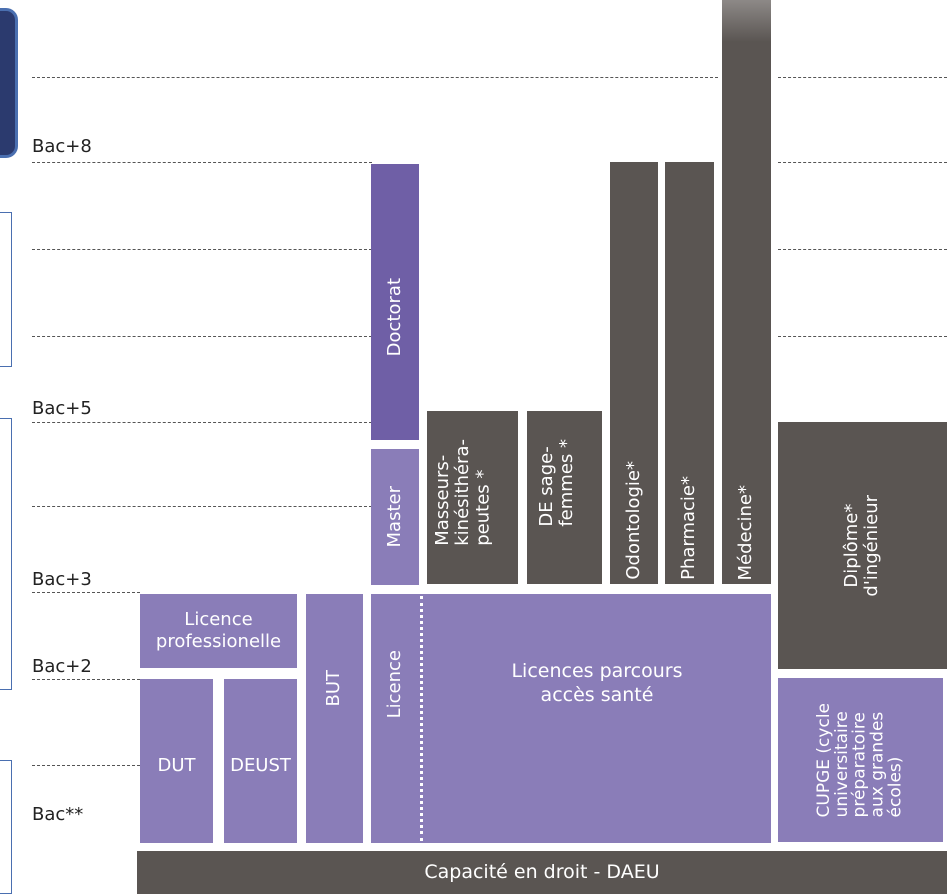 The image size is (947, 894). What do you see at coordinates (334, 688) in the screenshot?
I see `but-label: BUT` at bounding box center [334, 688].